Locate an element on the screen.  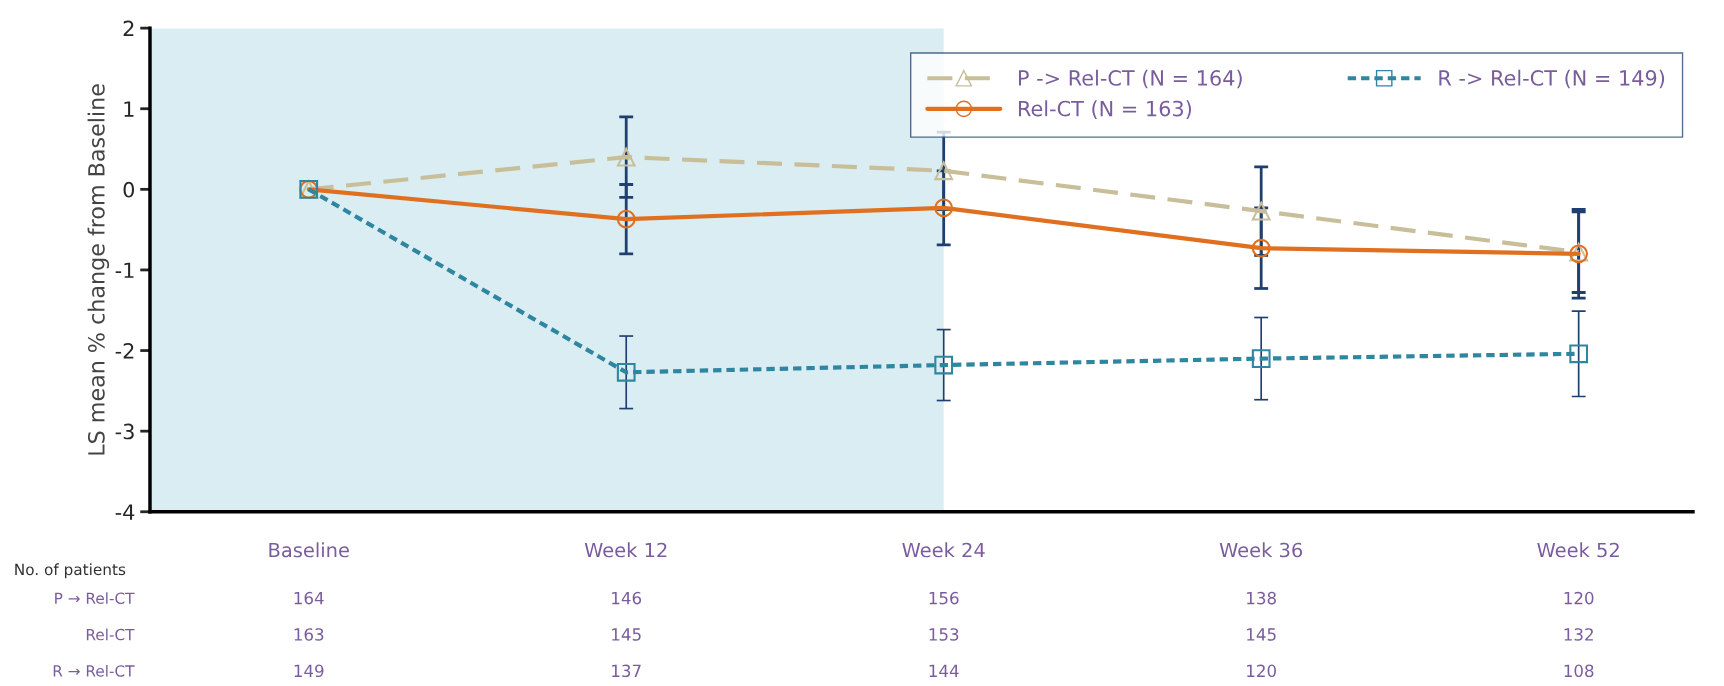
y-tick-label: 0 is located at coordinates (129, 189).